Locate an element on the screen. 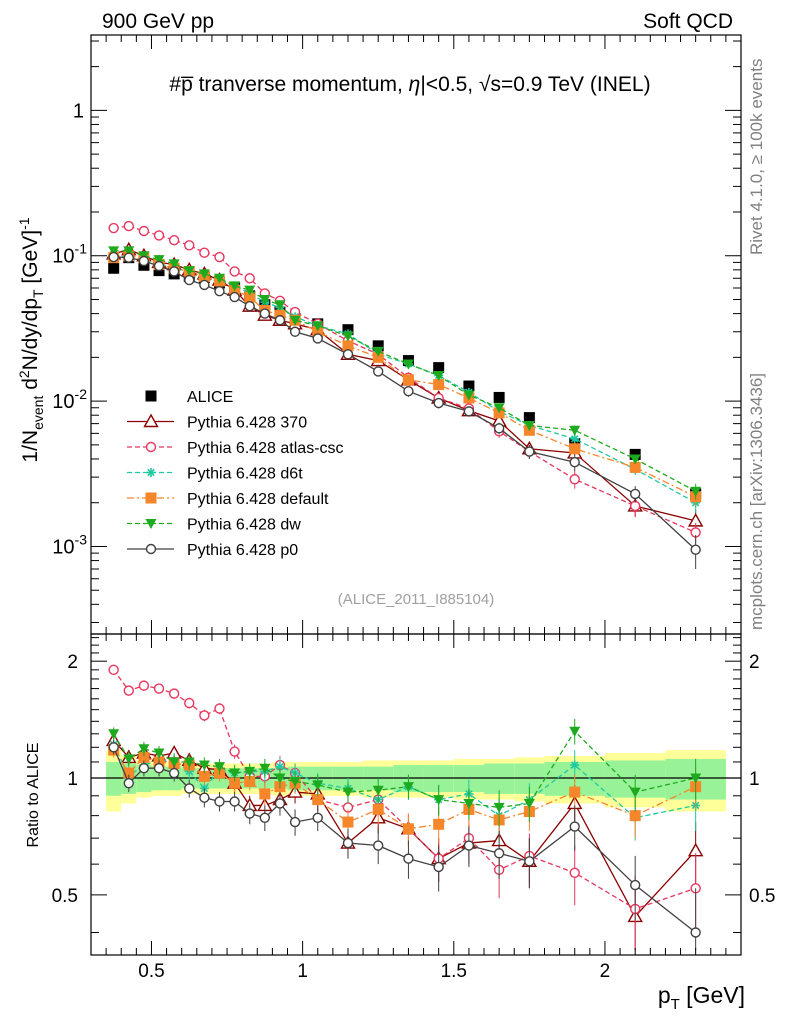 This screenshot has height=1024, width=786. band-green is located at coordinates (114, 778).